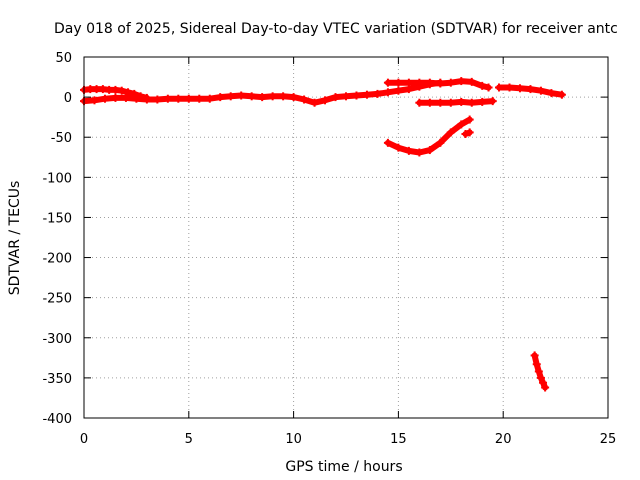 This screenshot has height=480, width=640. What do you see at coordinates (293, 439) in the screenshot?
I see `x-tick-label: 10` at bounding box center [293, 439].